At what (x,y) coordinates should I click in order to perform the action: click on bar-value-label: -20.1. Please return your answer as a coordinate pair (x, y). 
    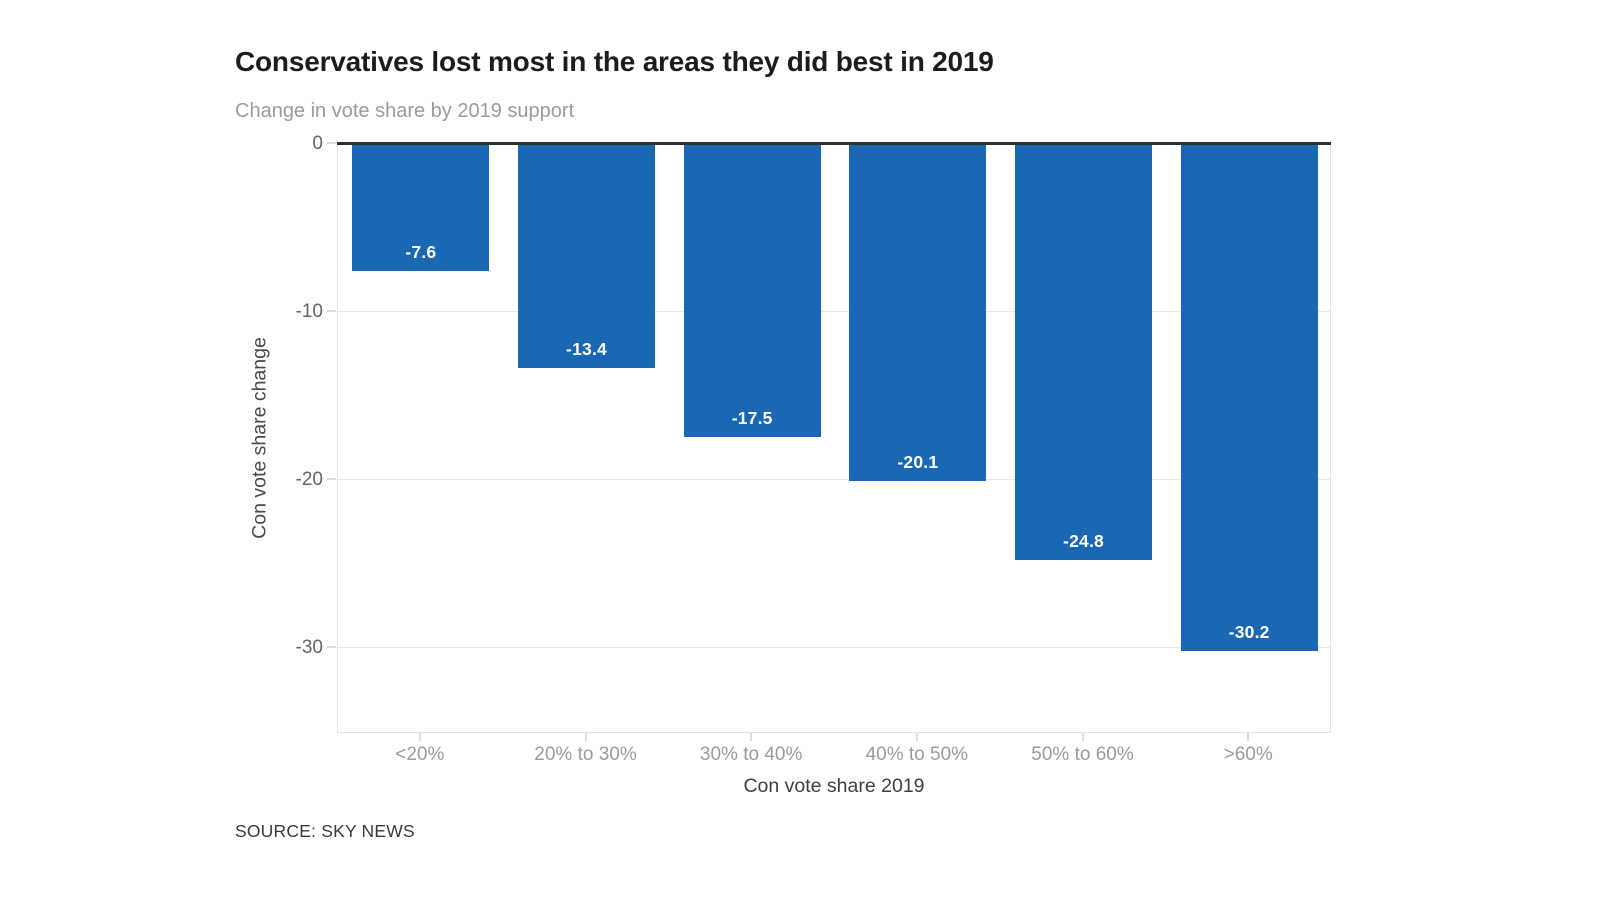
    Looking at the image, I should click on (918, 461).